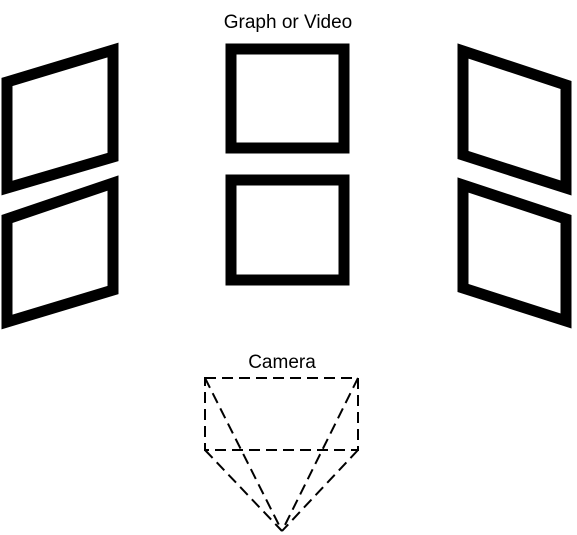  I want to click on screen-right-bottom, so click(514, 253).